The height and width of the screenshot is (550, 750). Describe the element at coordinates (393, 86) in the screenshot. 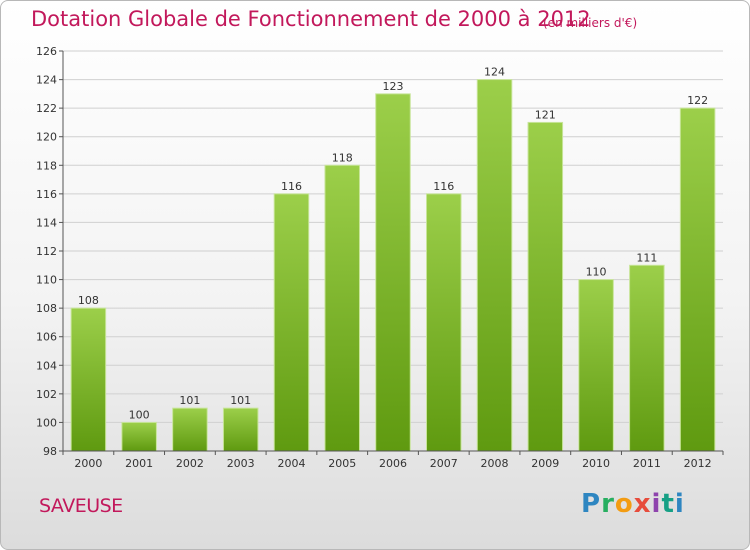

I see `data-label-2006: 123` at that location.